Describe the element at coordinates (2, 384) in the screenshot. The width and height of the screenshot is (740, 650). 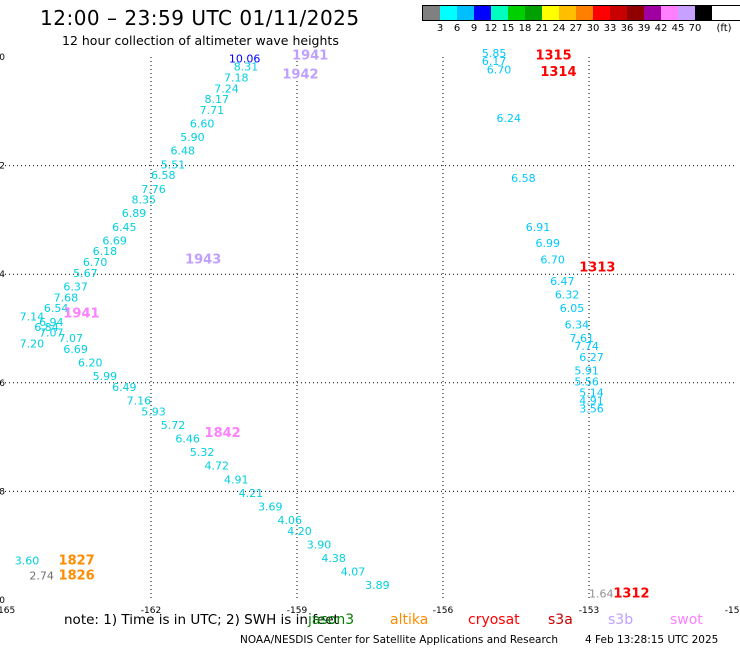
I see `lat-tick-label: -66` at that location.